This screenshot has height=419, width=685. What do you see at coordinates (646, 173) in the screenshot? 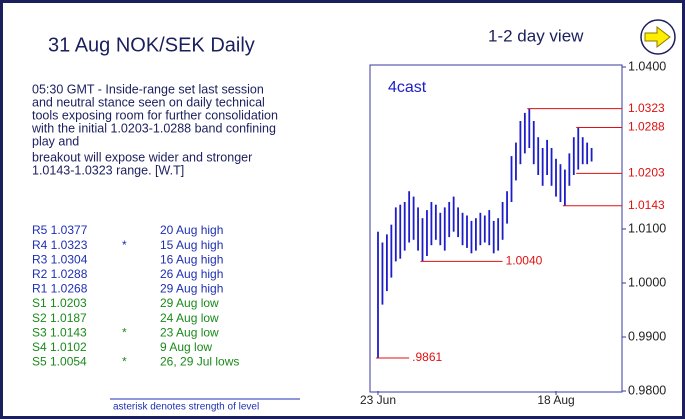
I see `level-label: 1.0203` at bounding box center [646, 173].